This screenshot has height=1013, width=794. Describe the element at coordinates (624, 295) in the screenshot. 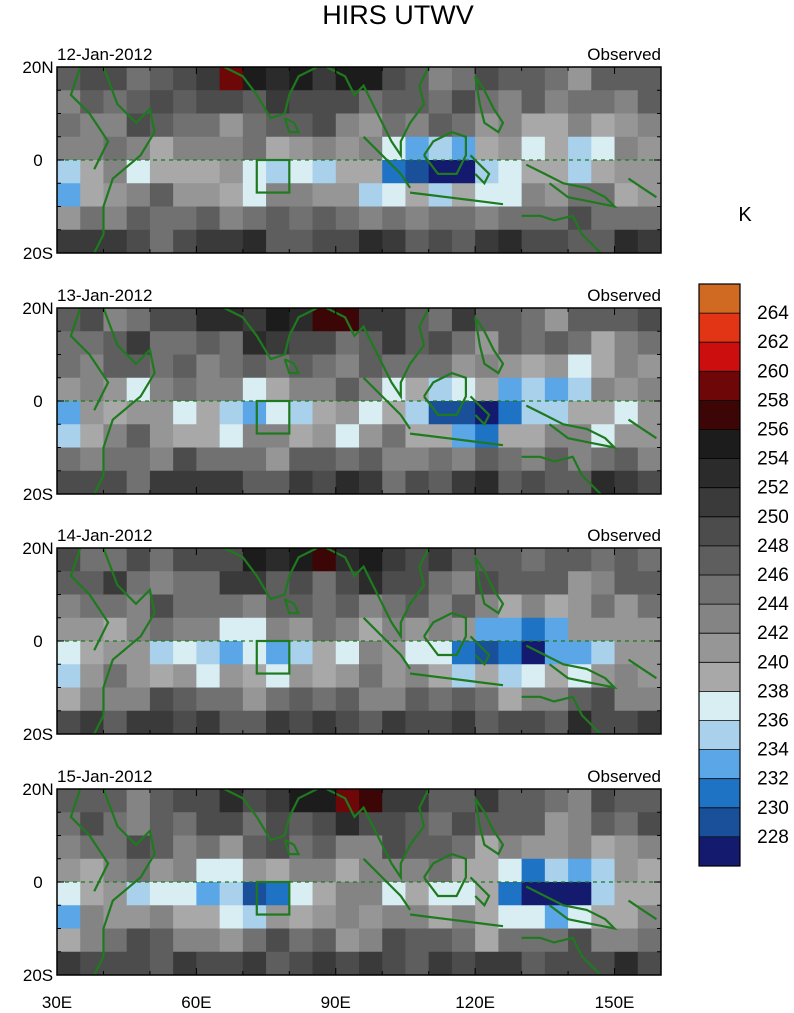

I see `panel-label: Observed` at that location.